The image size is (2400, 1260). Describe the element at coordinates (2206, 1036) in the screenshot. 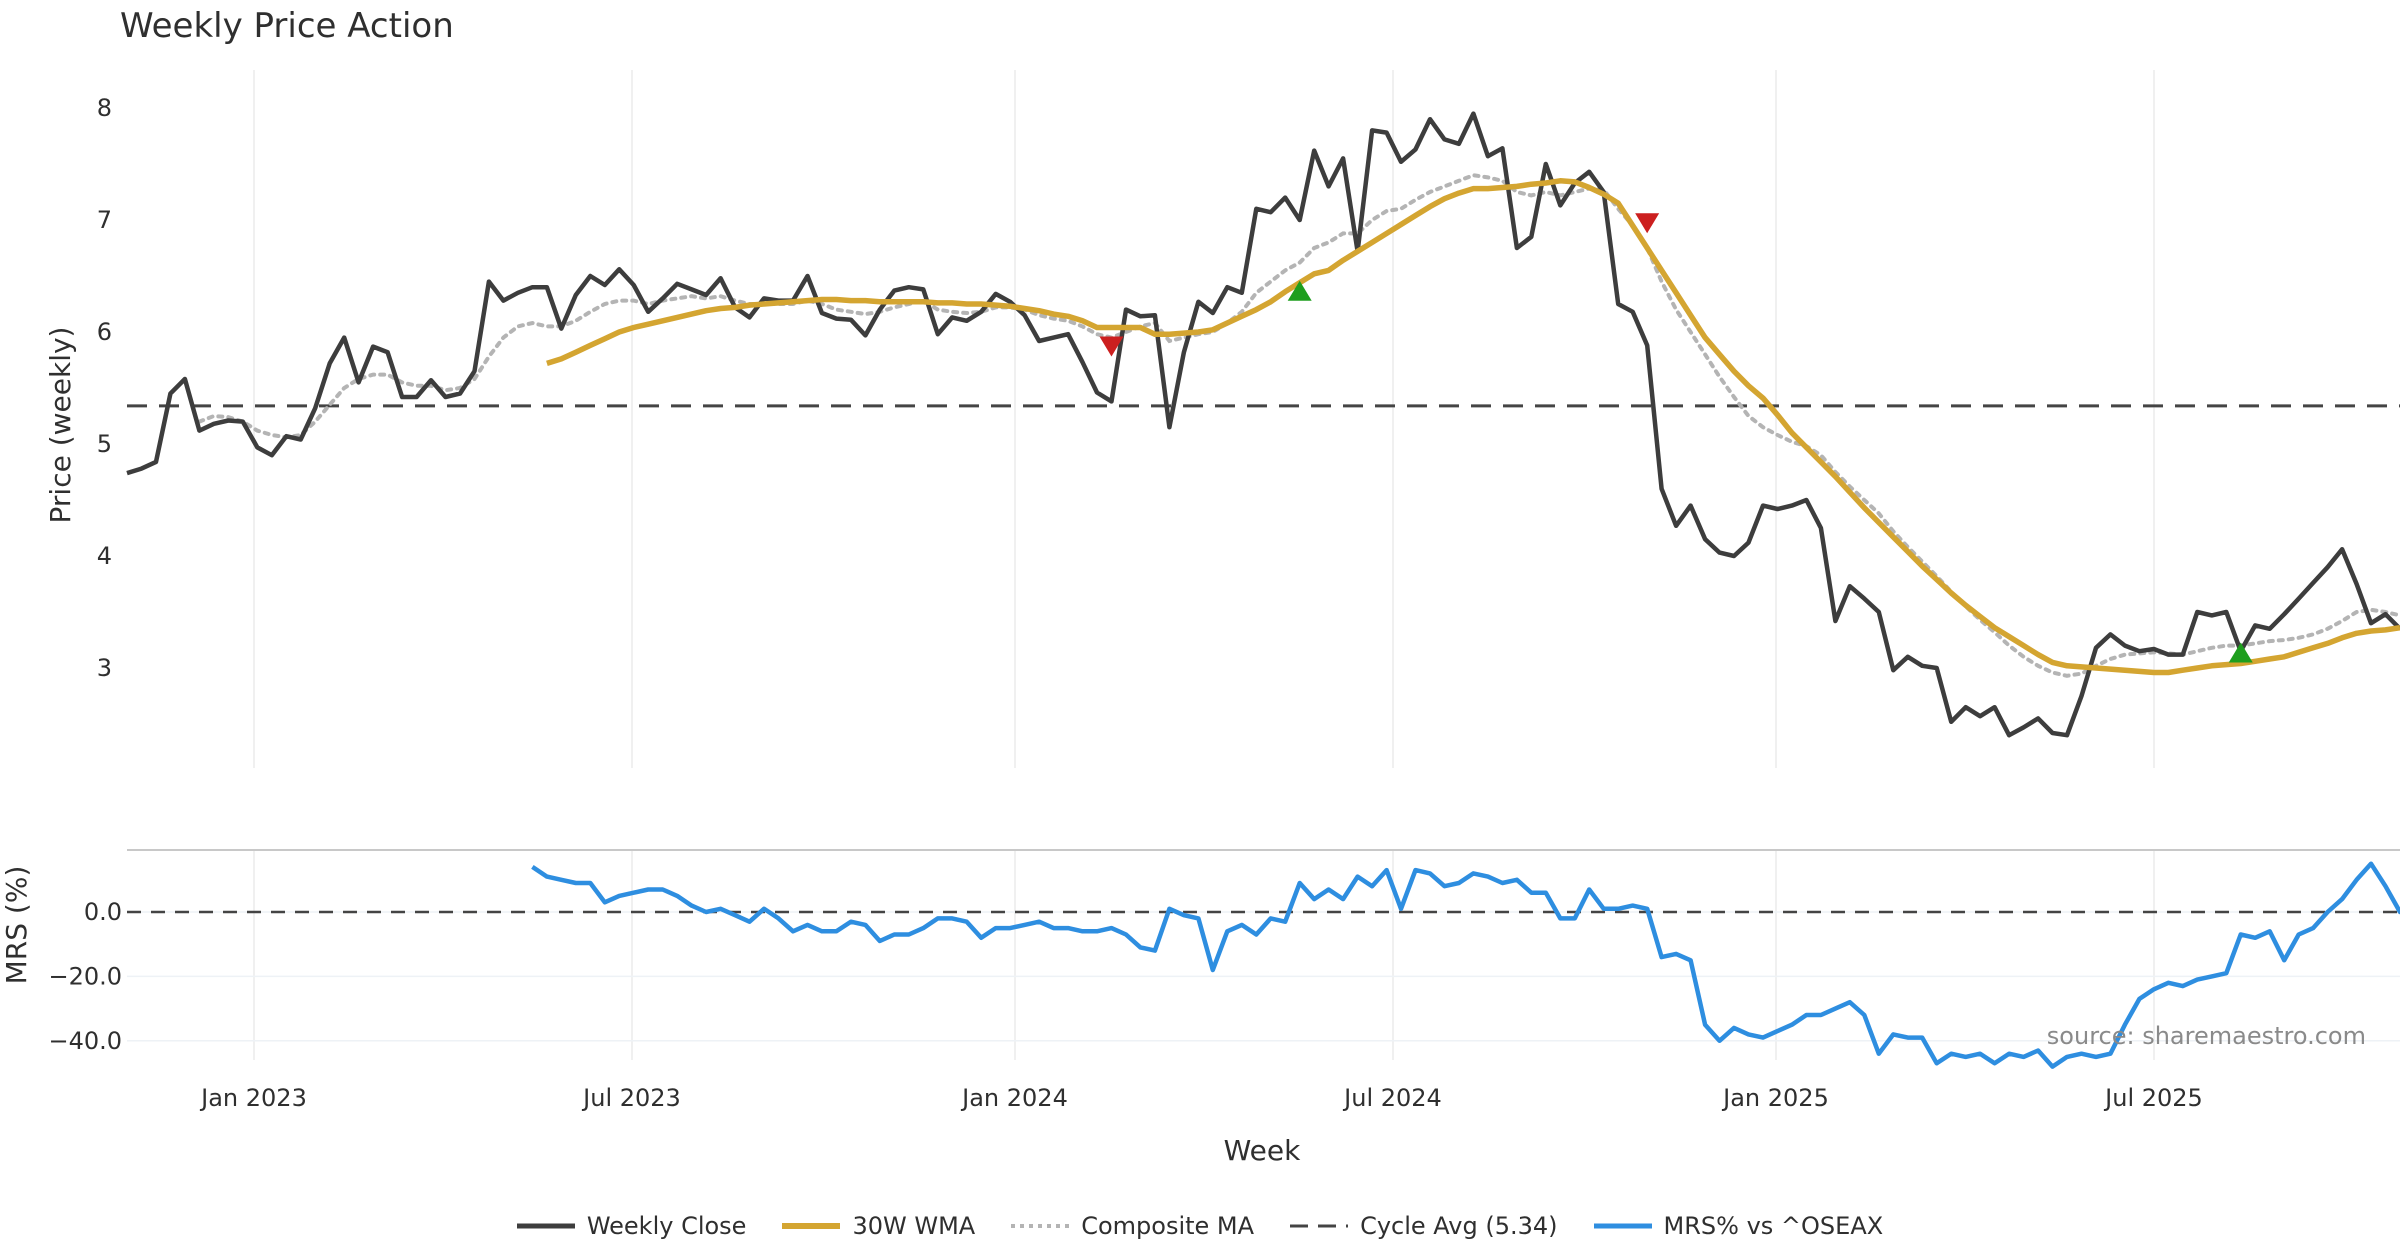

I see `source-label: source: sharemaestro.com` at that location.